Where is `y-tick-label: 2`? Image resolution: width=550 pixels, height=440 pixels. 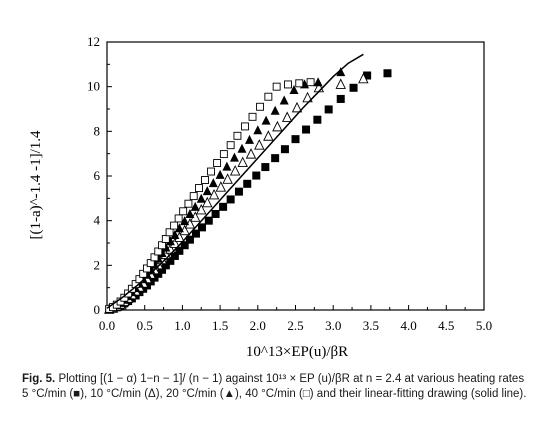 y-tick-label: 2 is located at coordinates (97, 264).